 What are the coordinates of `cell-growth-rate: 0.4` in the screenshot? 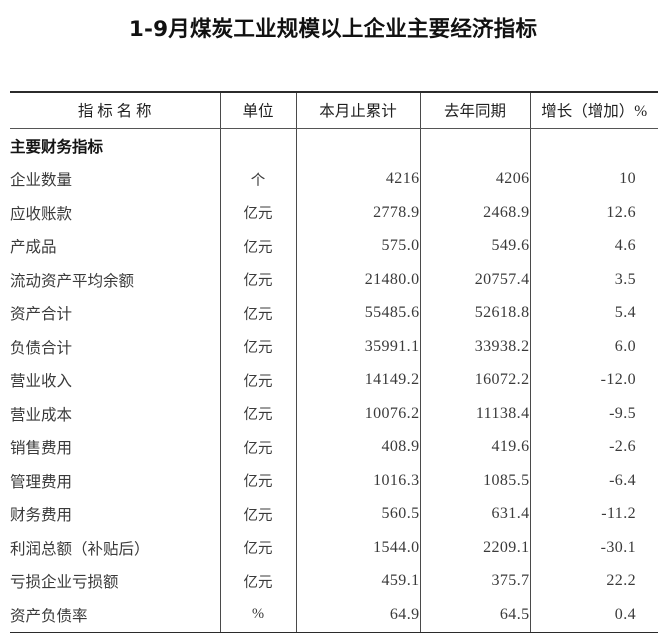 It's located at (593, 615).